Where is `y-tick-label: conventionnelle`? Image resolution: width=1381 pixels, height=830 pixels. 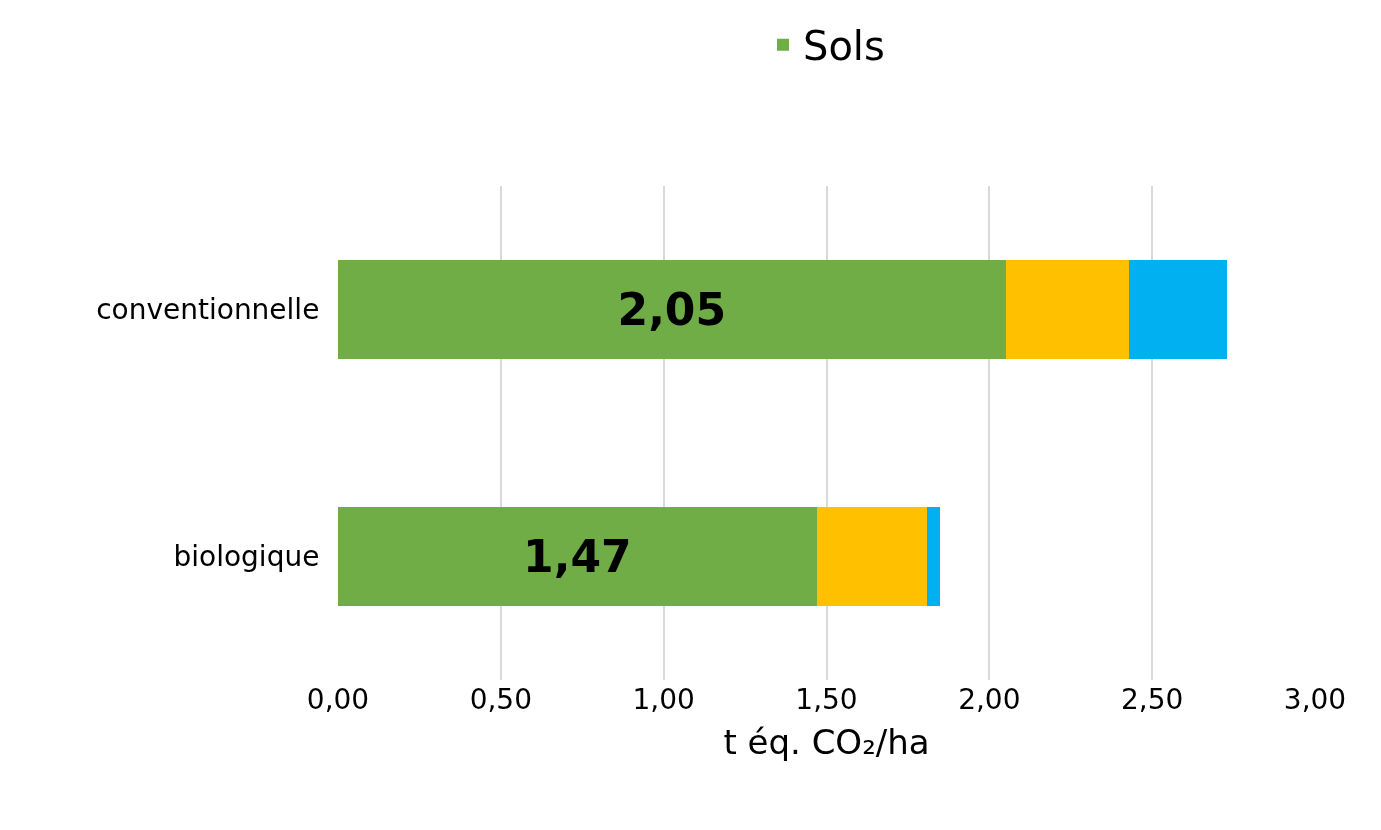
y-tick-label: conventionnelle is located at coordinates (208, 310).